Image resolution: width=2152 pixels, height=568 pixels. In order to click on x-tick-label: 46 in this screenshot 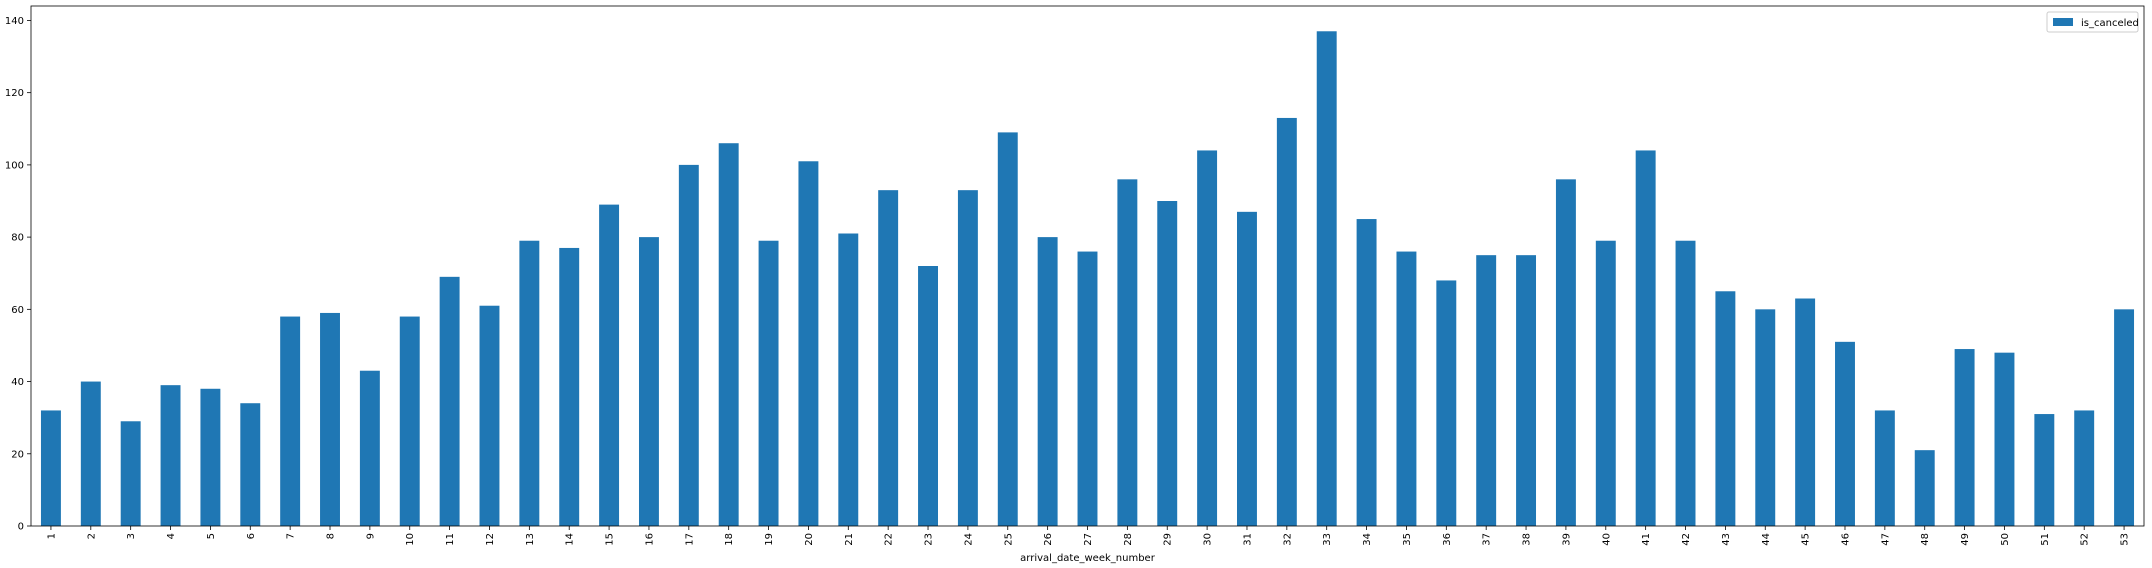, I will do `click(1845, 539)`.